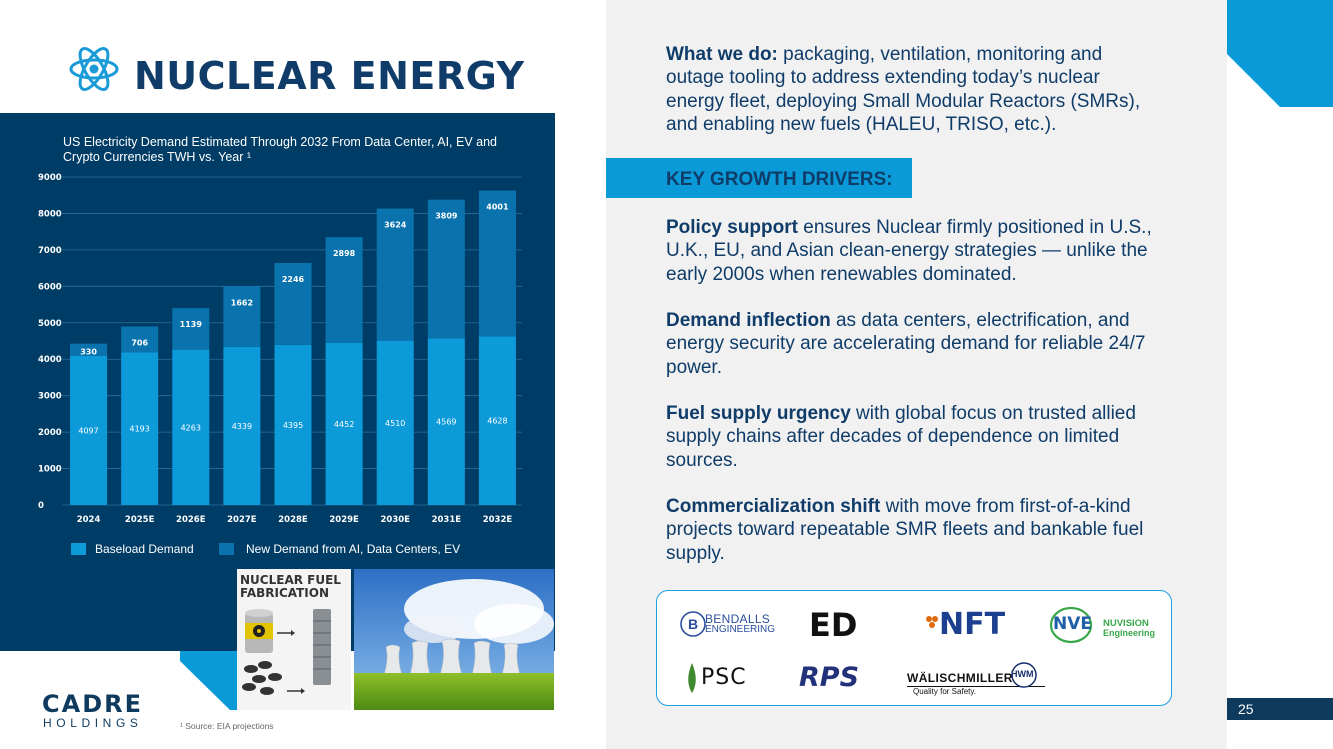  Describe the element at coordinates (191, 324) in the screenshot. I see `data-label-new-demand: 1139` at that location.